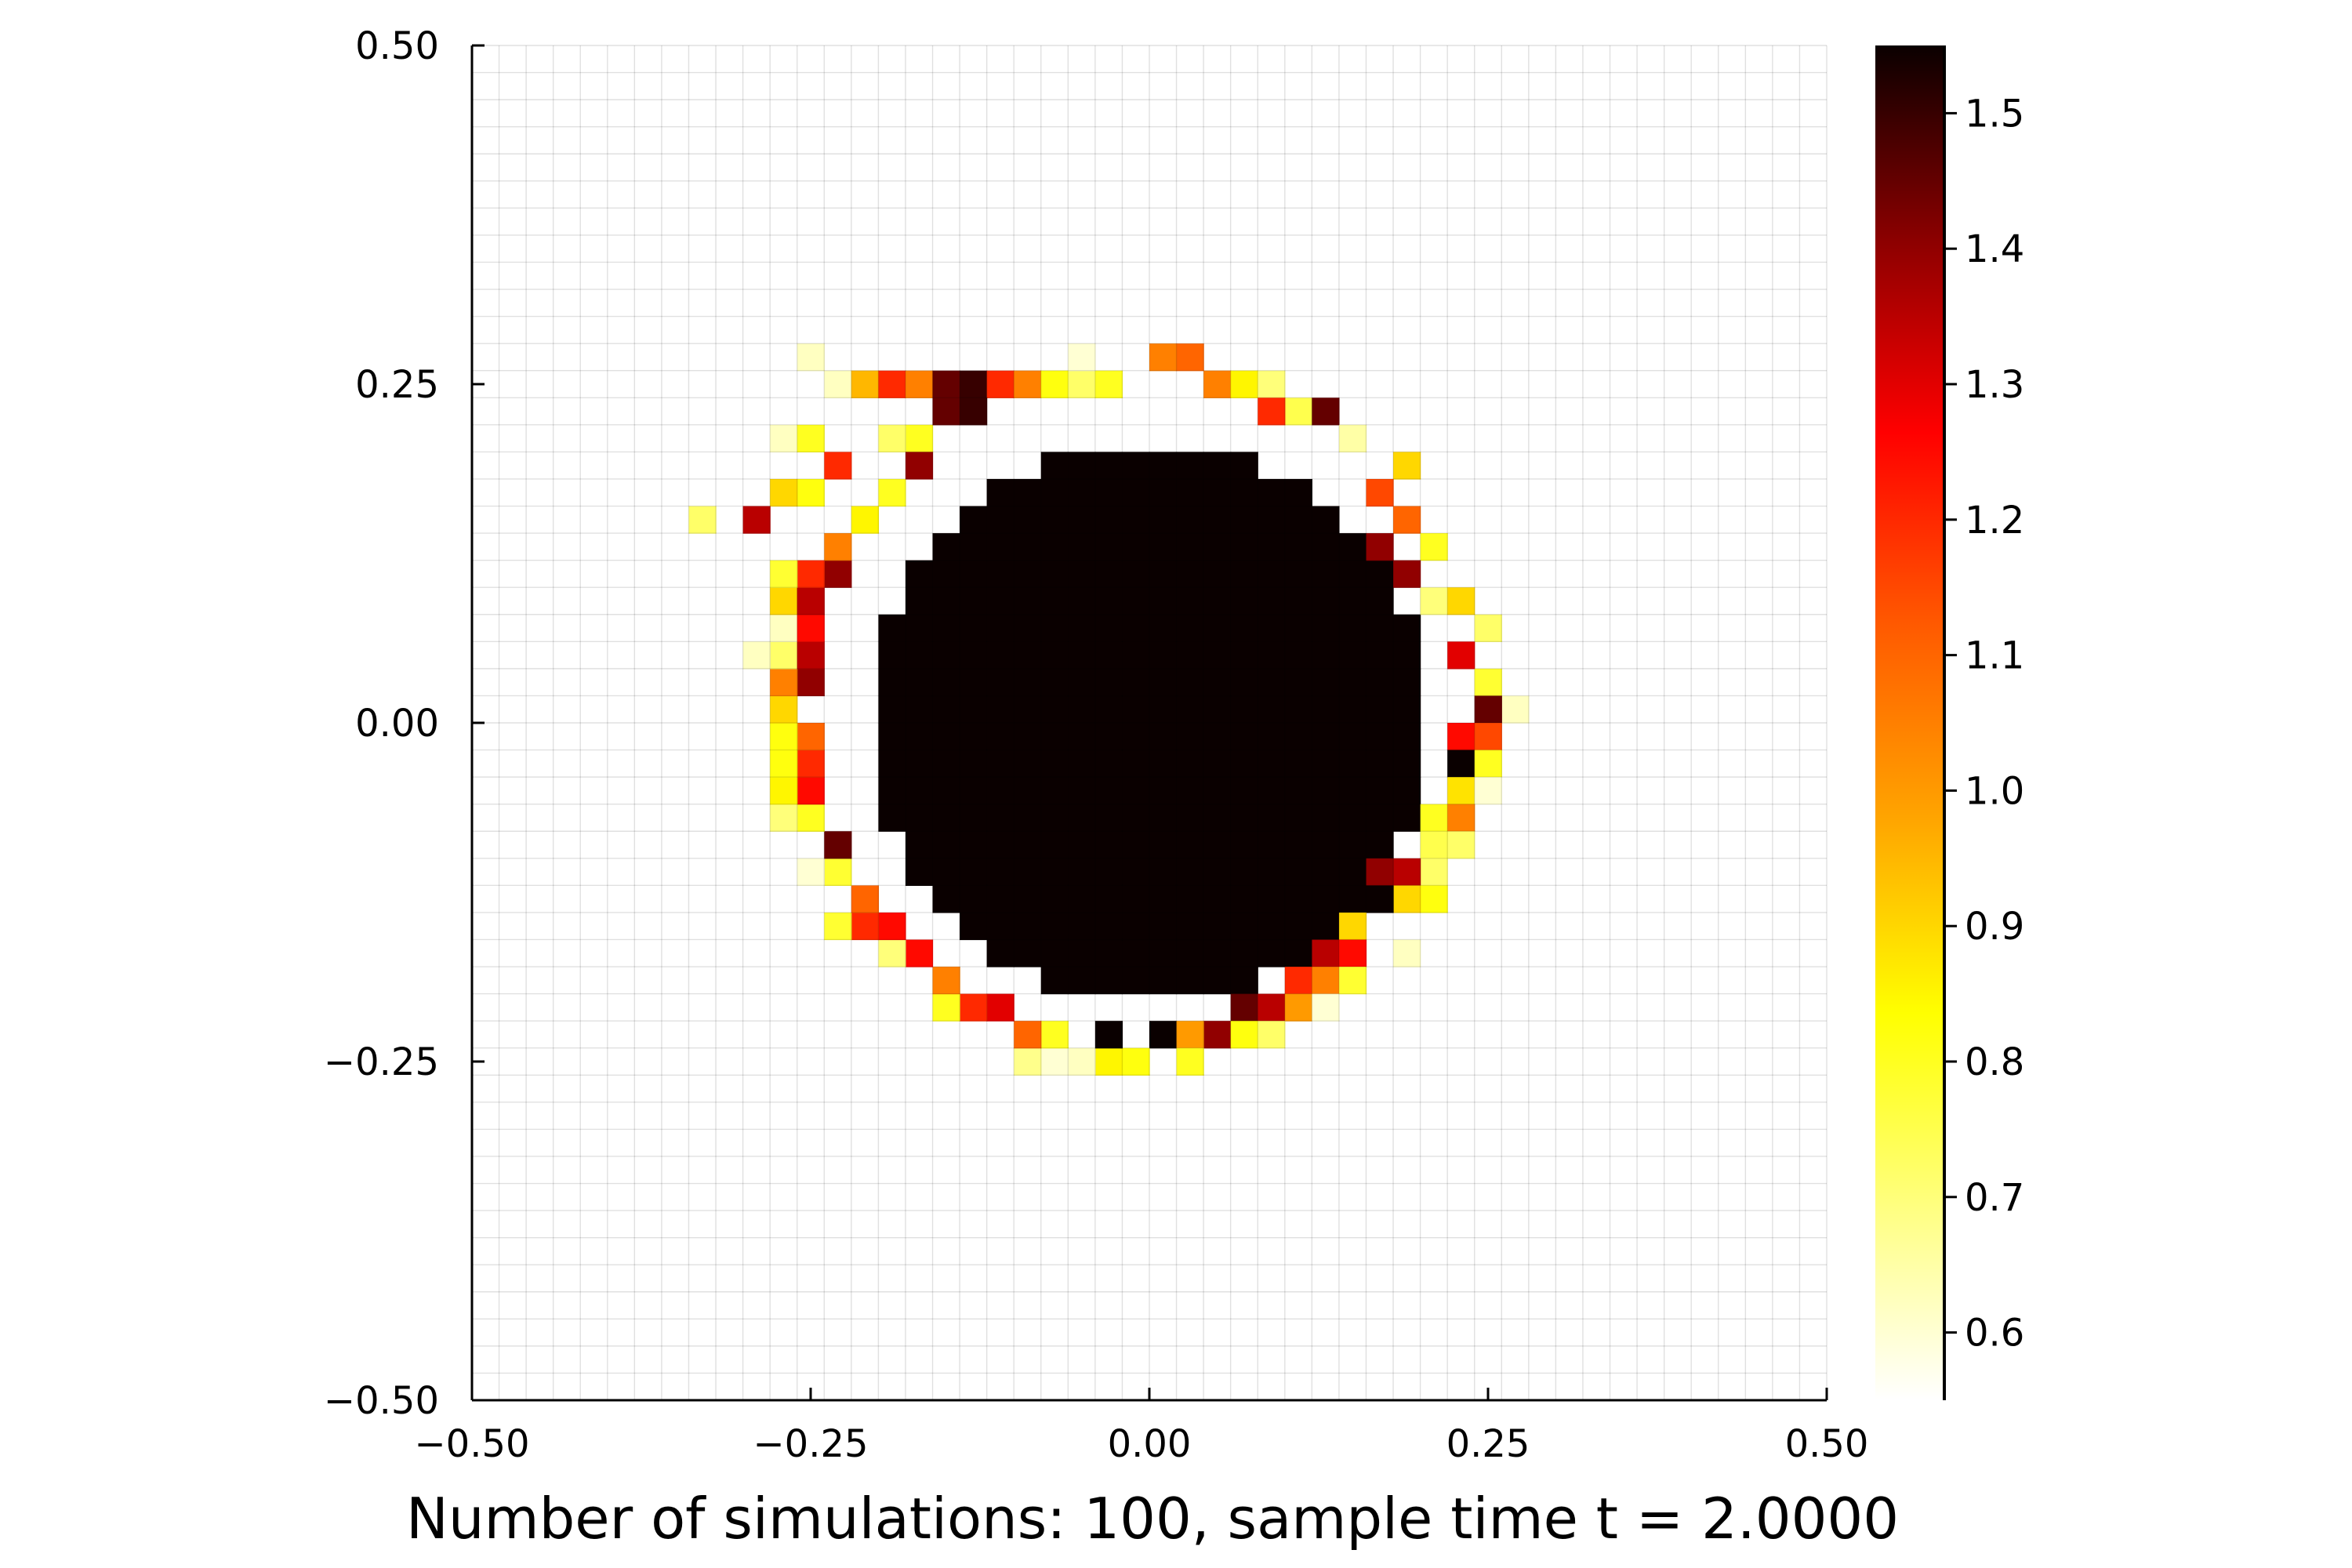 Image resolution: width=2352 pixels, height=1568 pixels. What do you see at coordinates (810, 1444) in the screenshot?
I see `x-tick-label: −0.25` at bounding box center [810, 1444].